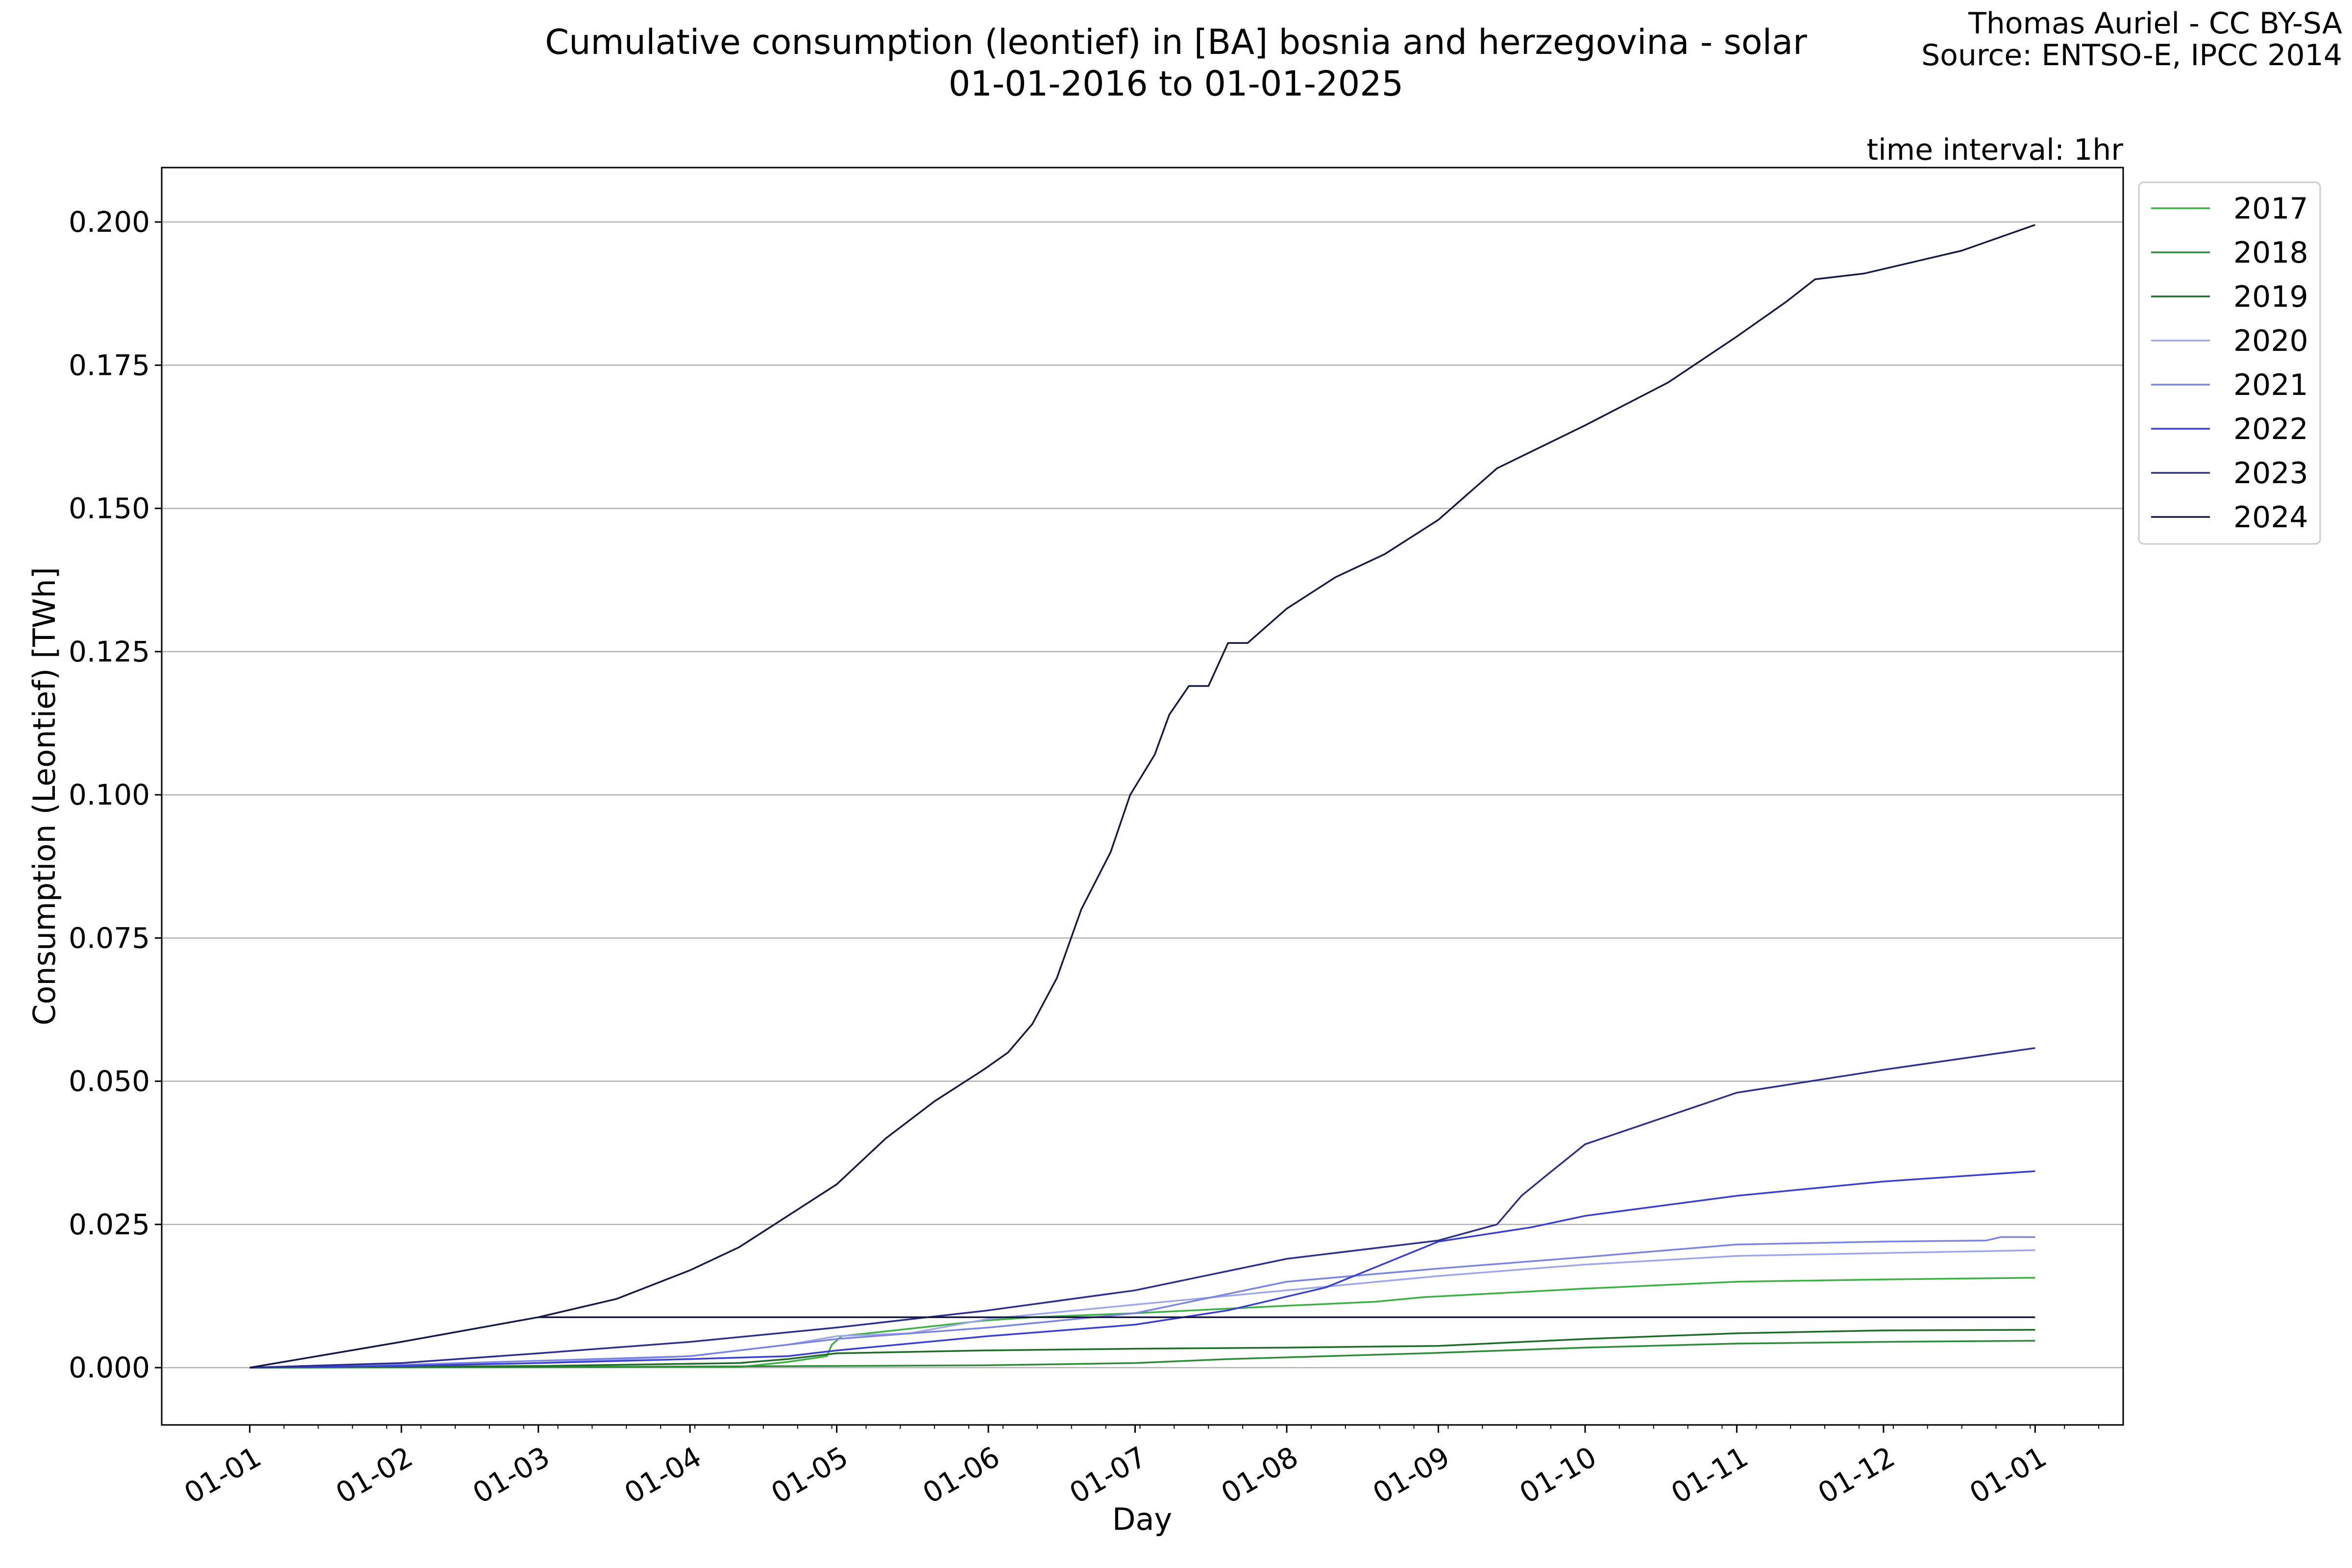 The height and width of the screenshot is (1568, 2352). I want to click on y-tick-label: 0.050, so click(109, 1081).